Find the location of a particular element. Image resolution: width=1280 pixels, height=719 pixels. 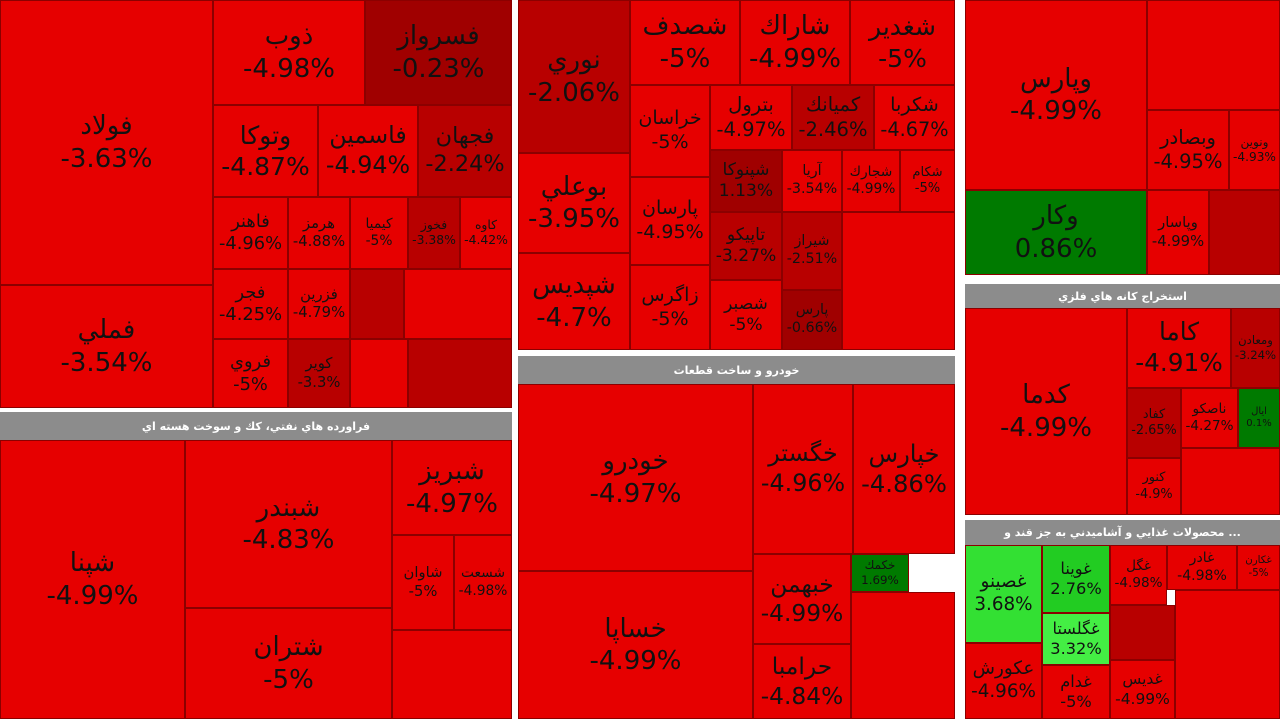

stock-tile: شتران -5% is located at coordinates (288, 663).